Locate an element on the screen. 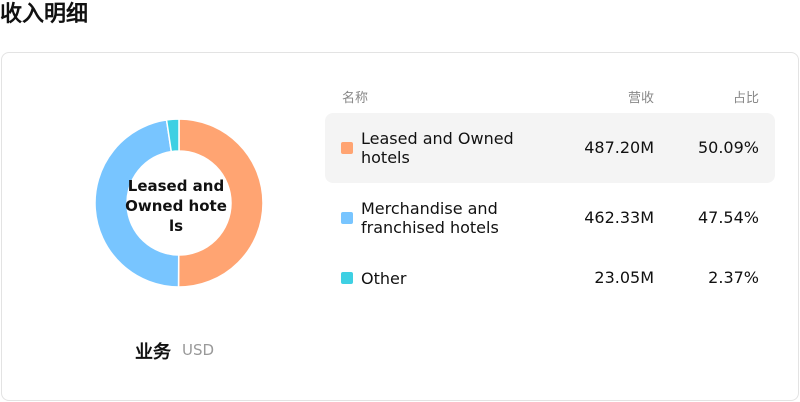 The width and height of the screenshot is (800, 402). page-title: 收入明细 is located at coordinates (44, 14).